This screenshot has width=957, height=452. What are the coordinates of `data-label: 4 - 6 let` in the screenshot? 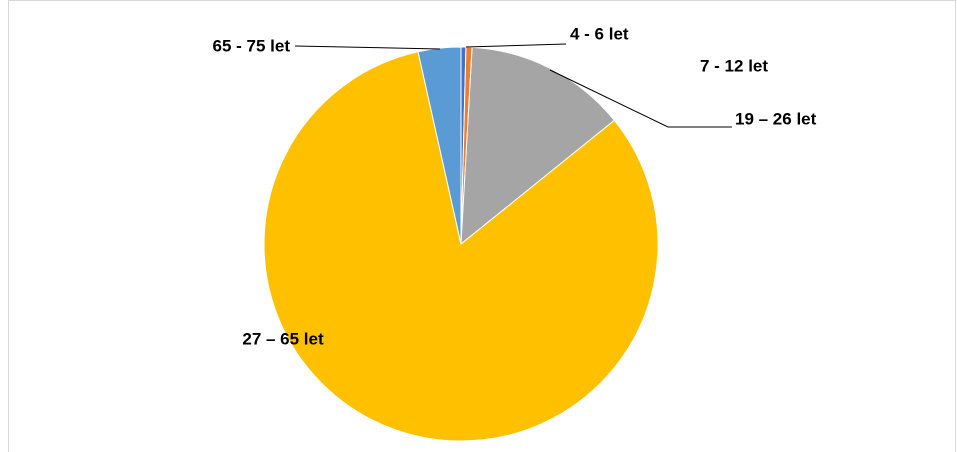 It's located at (599, 33).